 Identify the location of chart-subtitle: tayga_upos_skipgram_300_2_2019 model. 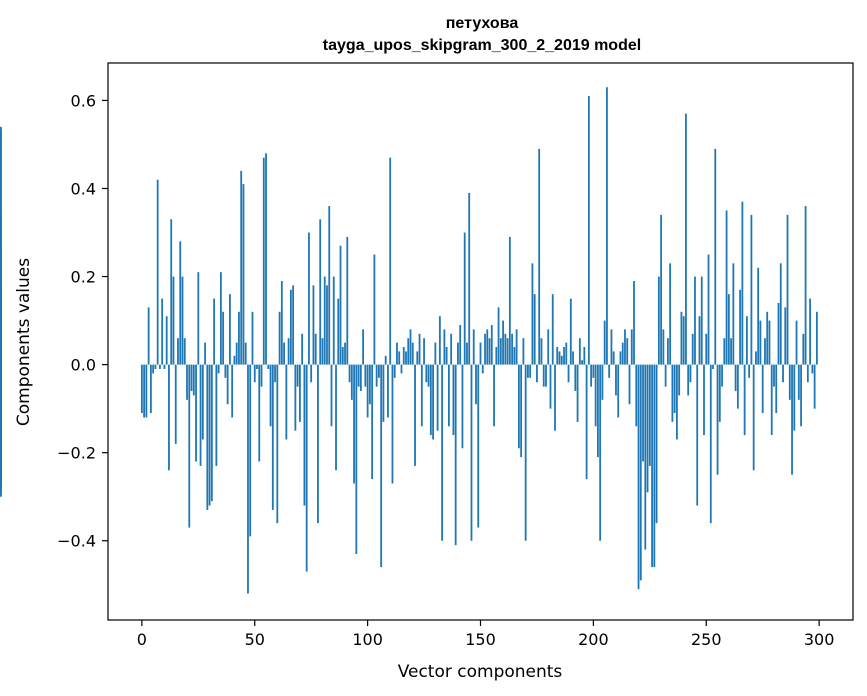
(482, 45).